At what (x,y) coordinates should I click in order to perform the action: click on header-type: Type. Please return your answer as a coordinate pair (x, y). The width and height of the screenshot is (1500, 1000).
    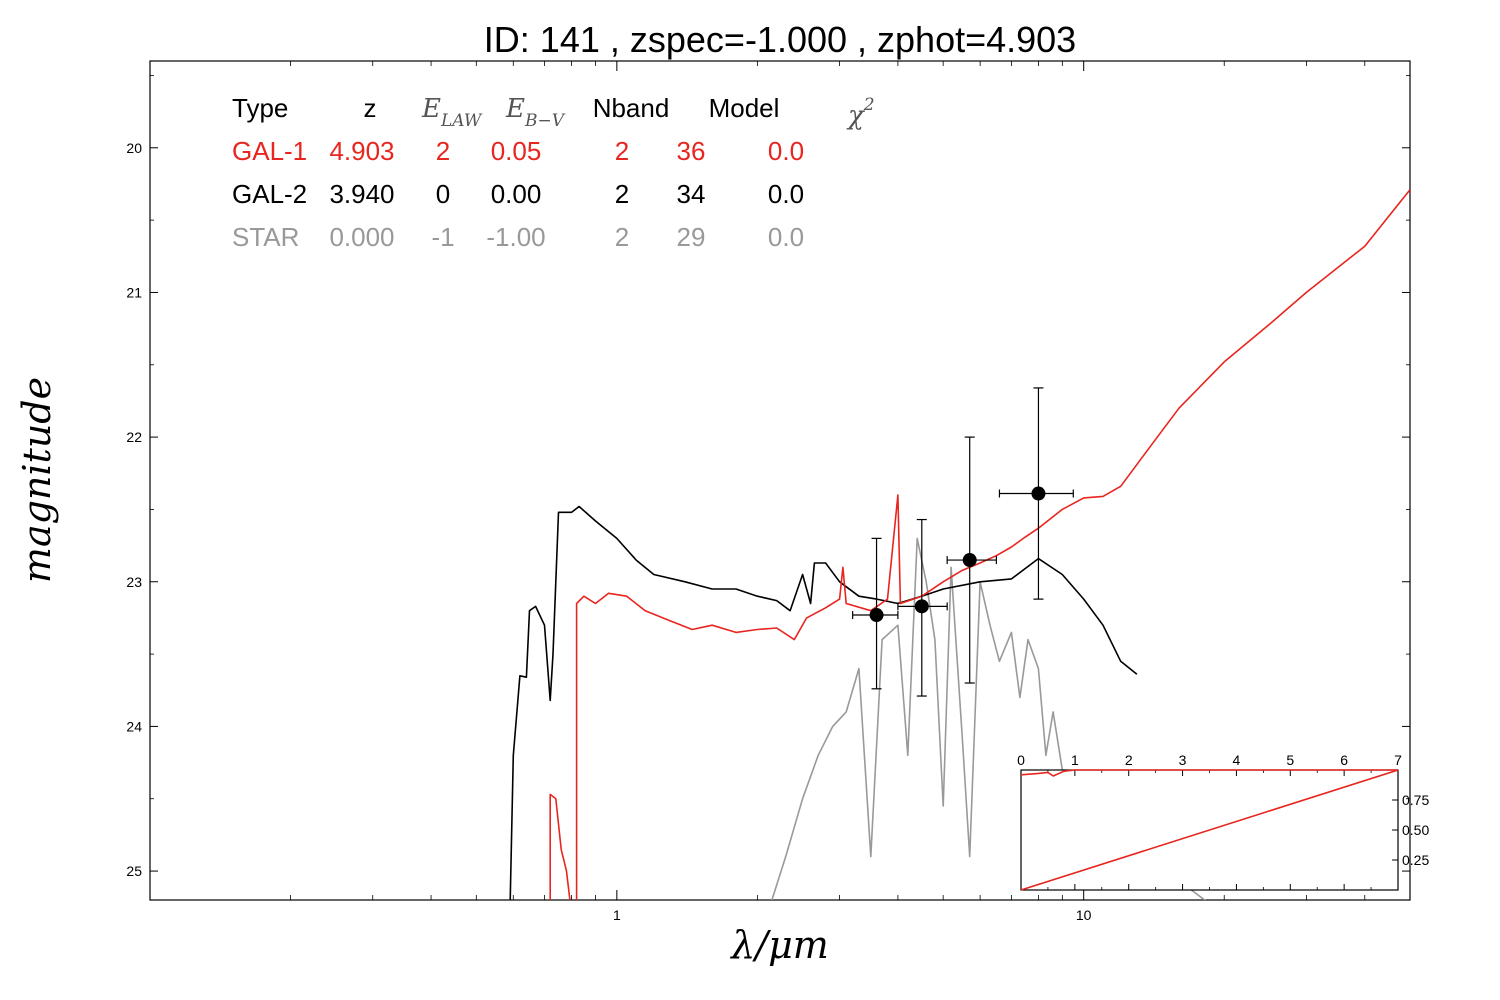
    Looking at the image, I should click on (260, 108).